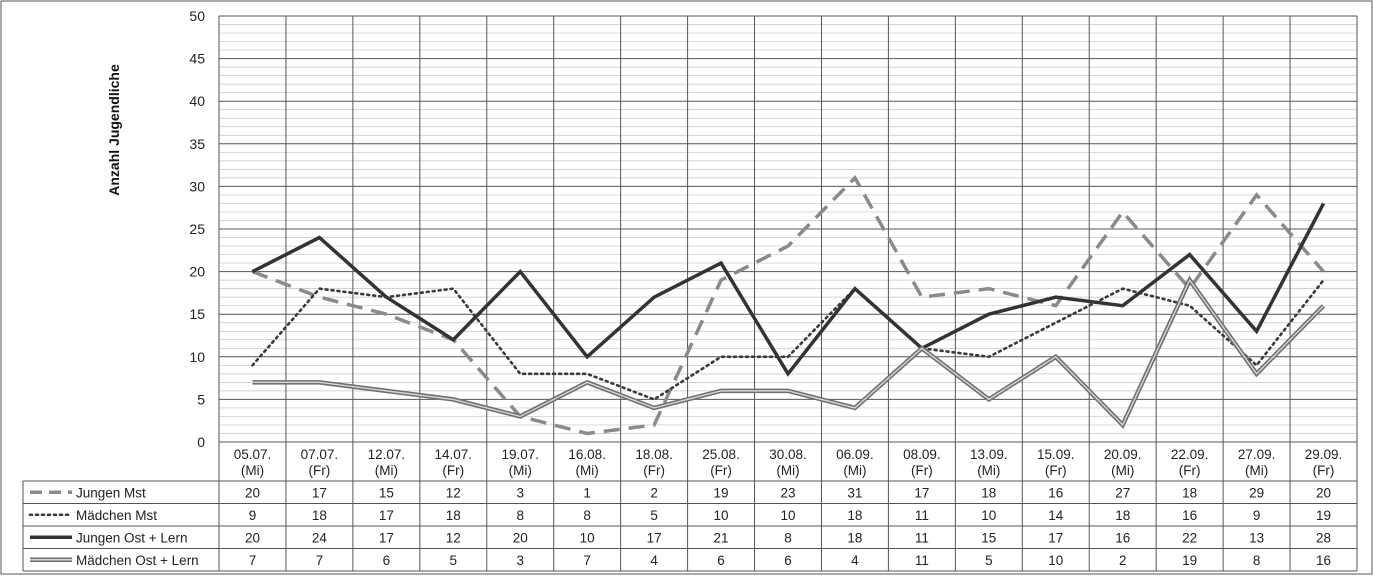 Image resolution: width=1373 pixels, height=580 pixels. Describe the element at coordinates (721, 537) in the screenshot. I see `table-cell-value: 21` at that location.